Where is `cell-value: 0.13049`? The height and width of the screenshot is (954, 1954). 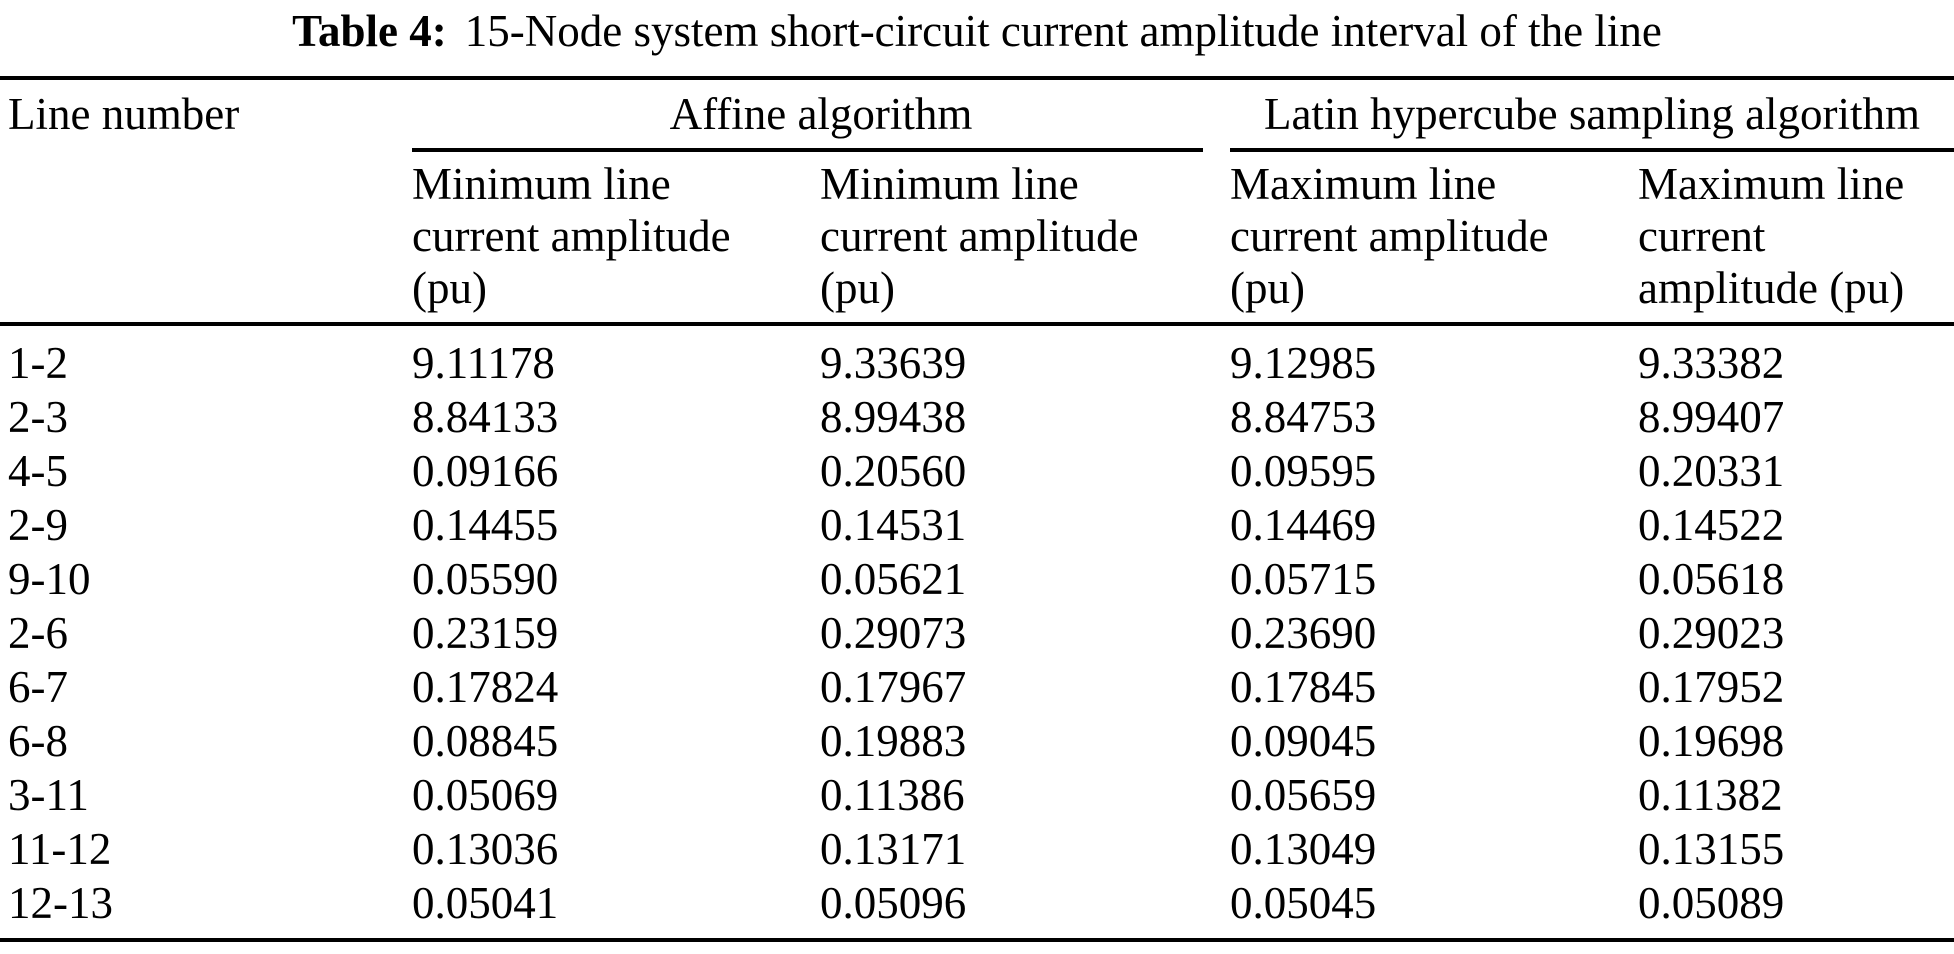 cell-value: 0.13049 is located at coordinates (1303, 849).